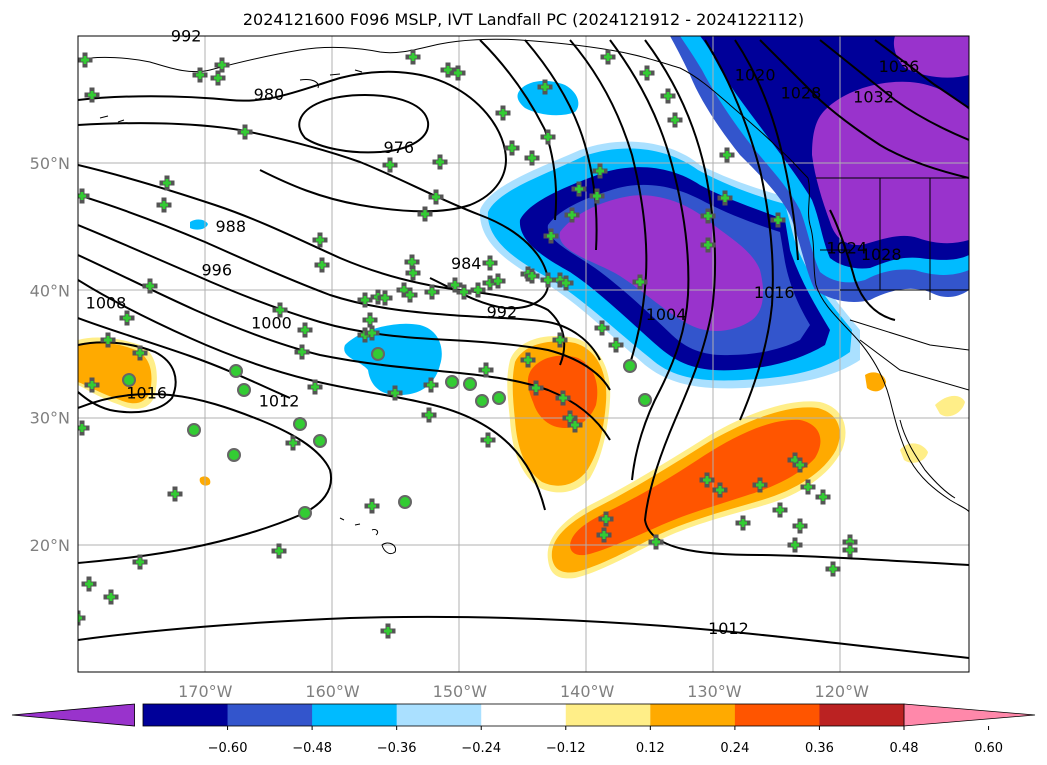 Image resolution: width=1047 pixels, height=765 pixels. Describe the element at coordinates (50, 545) in the screenshot. I see `latitude-tick-label: 20°N` at that location.